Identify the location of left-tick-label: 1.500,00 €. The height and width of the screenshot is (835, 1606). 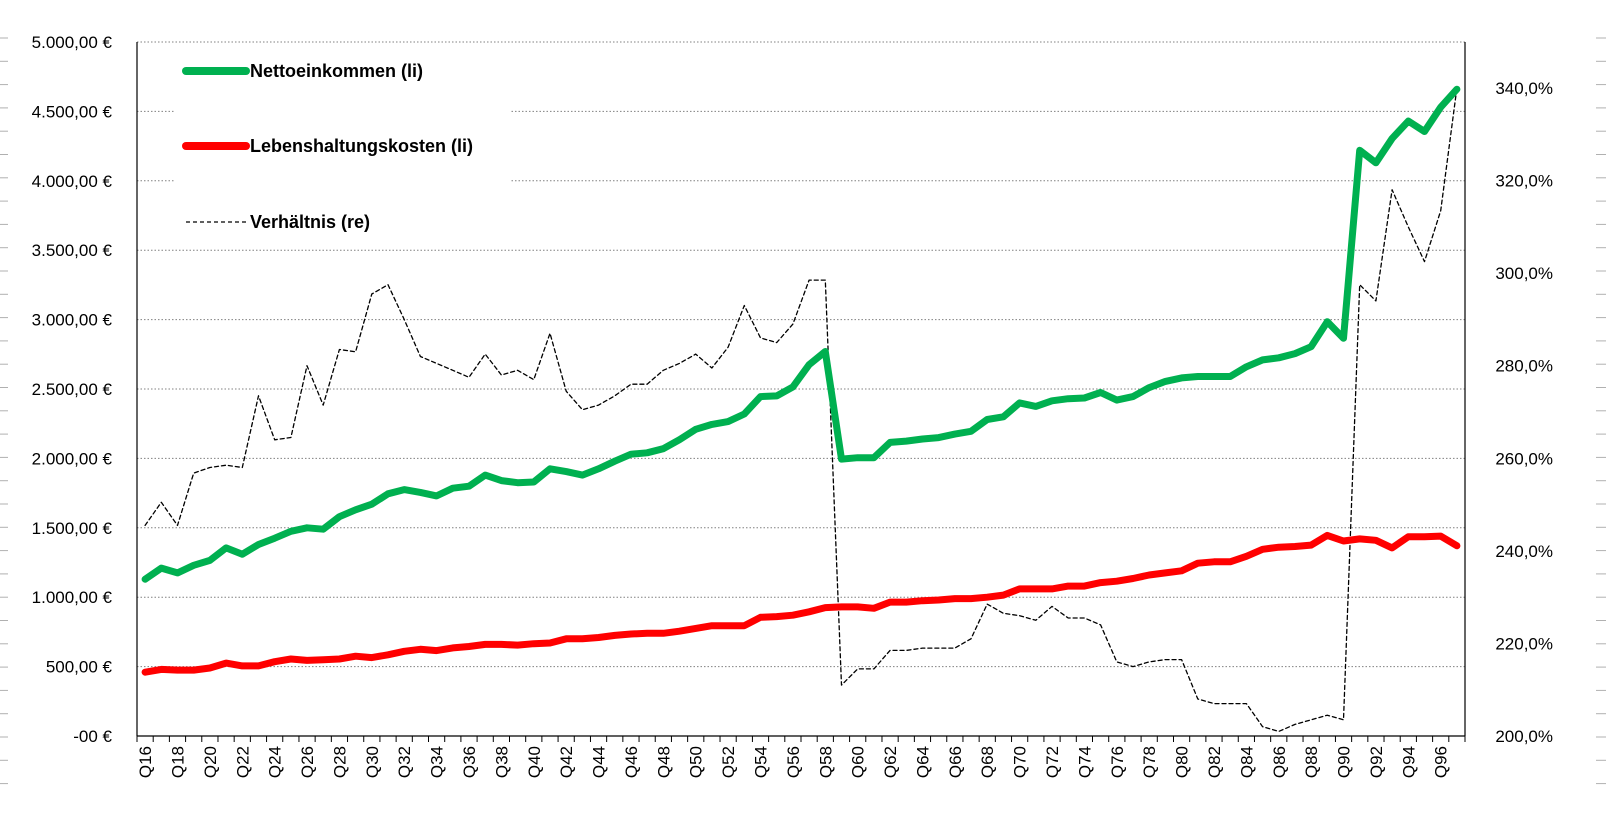
(72, 528).